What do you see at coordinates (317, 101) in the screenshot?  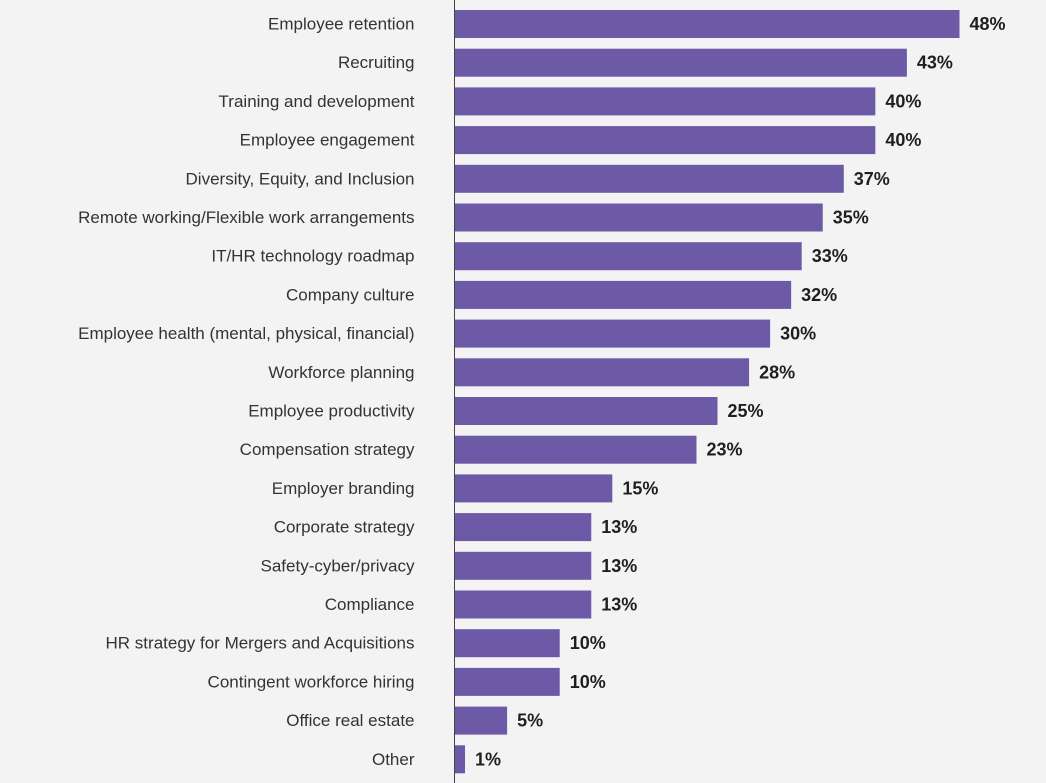 I see `category-label: Training and development` at bounding box center [317, 101].